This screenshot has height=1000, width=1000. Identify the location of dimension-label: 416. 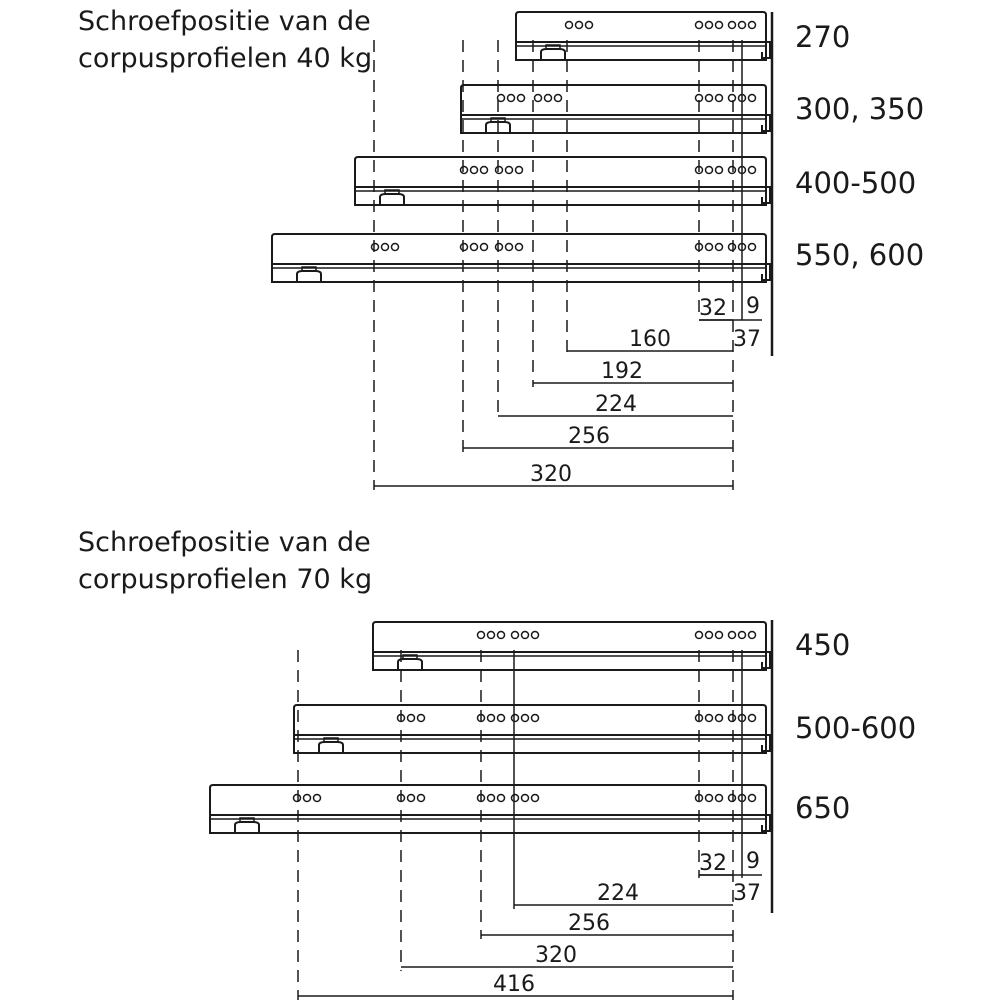
(514, 984).